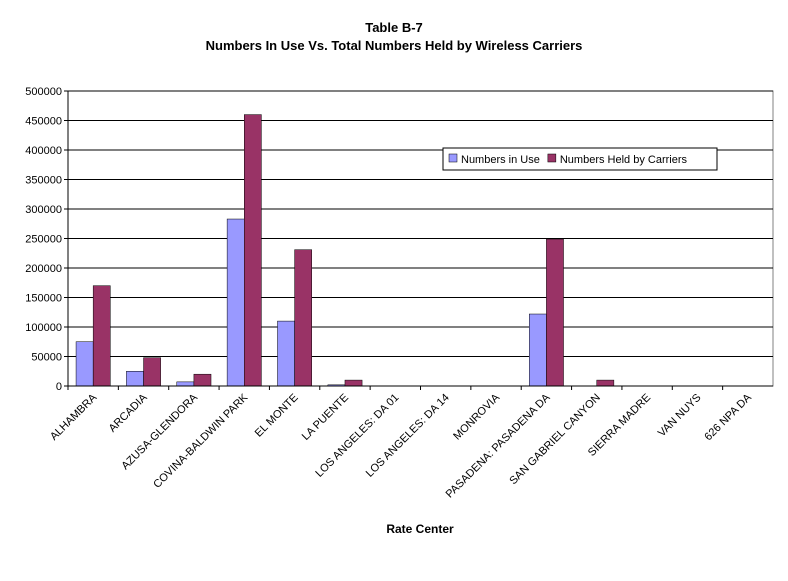 Image resolution: width=788 pixels, height=581 pixels. I want to click on x-tick-label: ARCADIA, so click(129, 413).